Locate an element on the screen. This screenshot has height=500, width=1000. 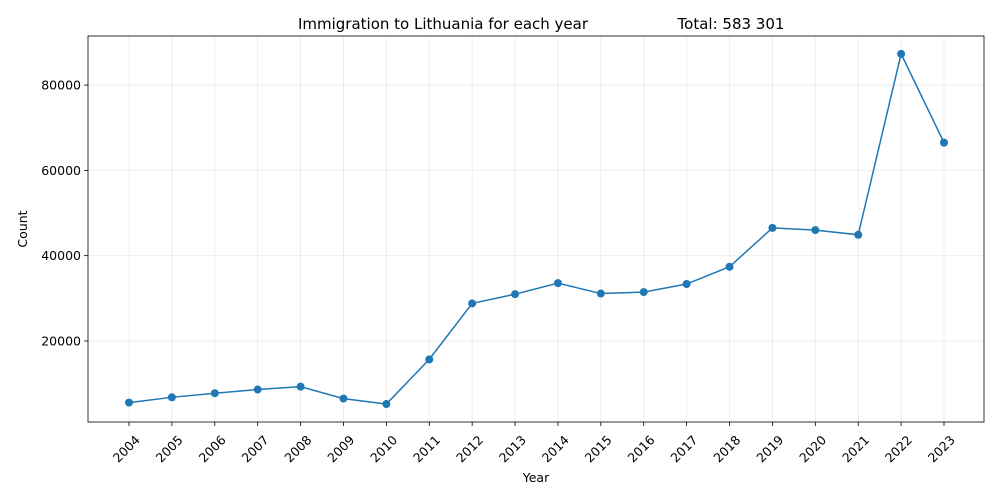
data-point-2008 is located at coordinates (300, 386).